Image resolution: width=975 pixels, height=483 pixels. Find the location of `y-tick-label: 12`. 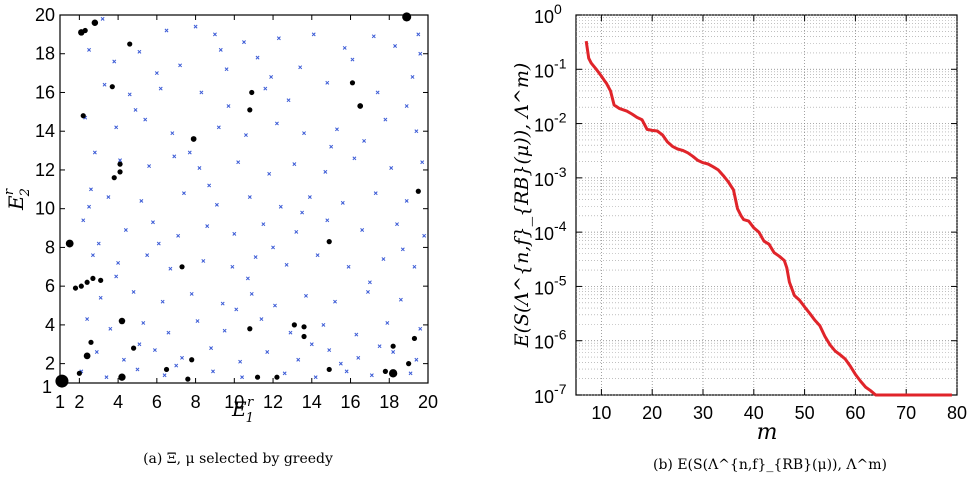

y-tick-label: 12 is located at coordinates (45, 170).